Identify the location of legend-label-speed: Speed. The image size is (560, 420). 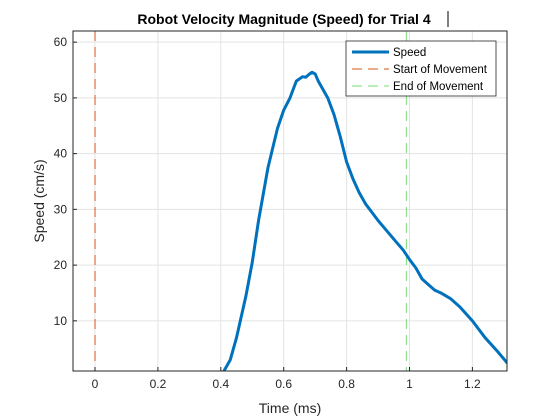
(409, 53).